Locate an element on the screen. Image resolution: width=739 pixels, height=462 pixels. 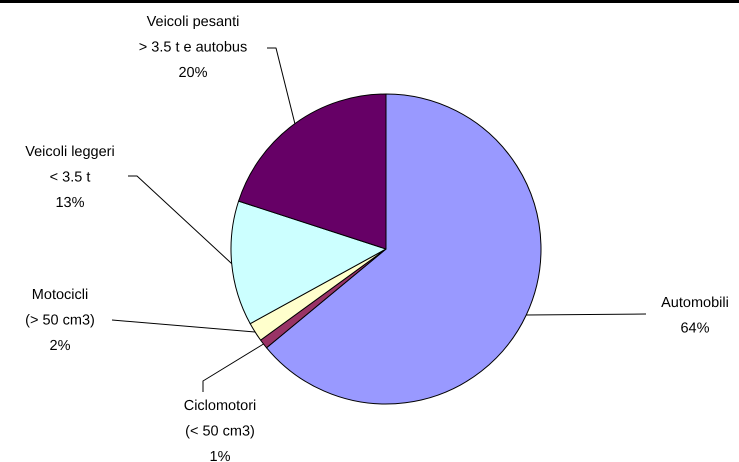
data-label: 64% is located at coordinates (695, 328).